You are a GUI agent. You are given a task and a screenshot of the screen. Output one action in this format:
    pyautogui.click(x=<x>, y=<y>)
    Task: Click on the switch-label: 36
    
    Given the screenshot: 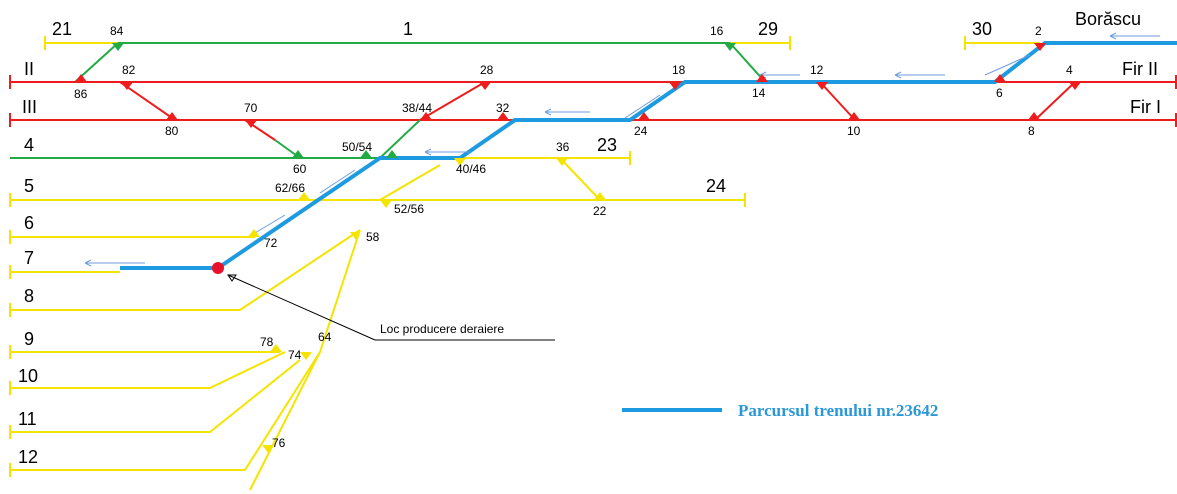 What is the action you would take?
    pyautogui.click(x=563, y=147)
    